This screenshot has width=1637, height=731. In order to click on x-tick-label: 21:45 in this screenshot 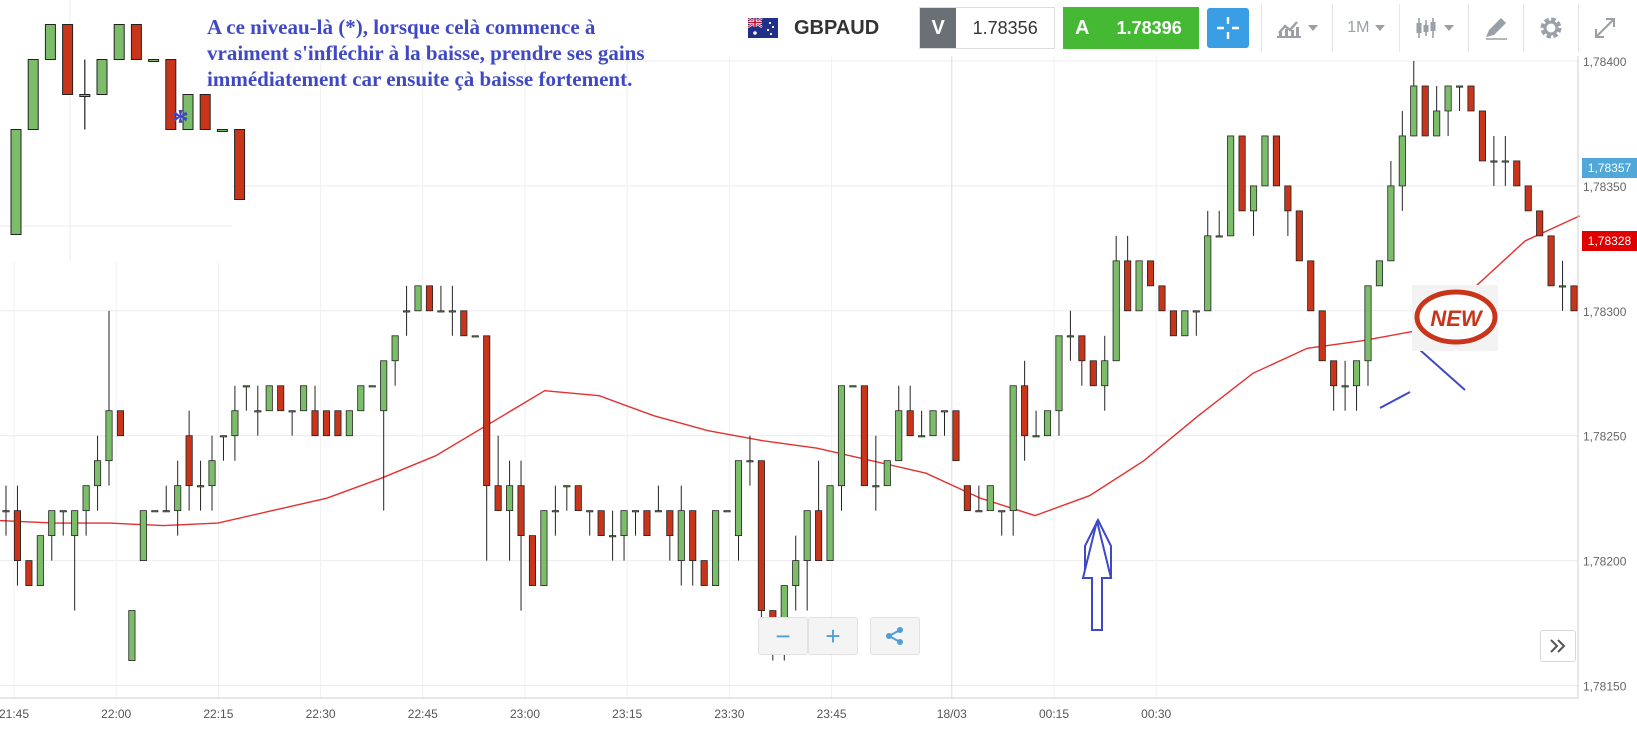, I will do `click(14, 714)`.